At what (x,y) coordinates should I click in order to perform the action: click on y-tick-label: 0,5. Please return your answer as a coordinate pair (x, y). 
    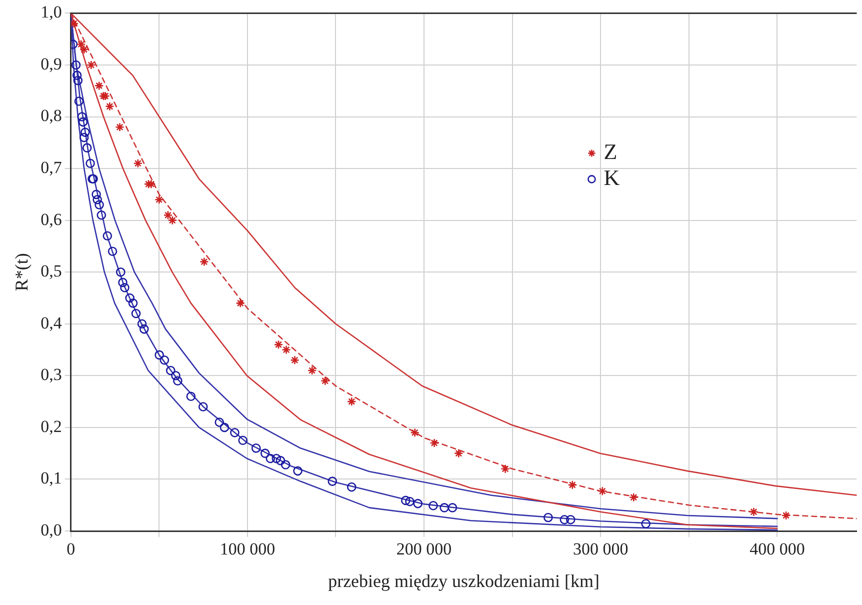
    Looking at the image, I should click on (51, 271).